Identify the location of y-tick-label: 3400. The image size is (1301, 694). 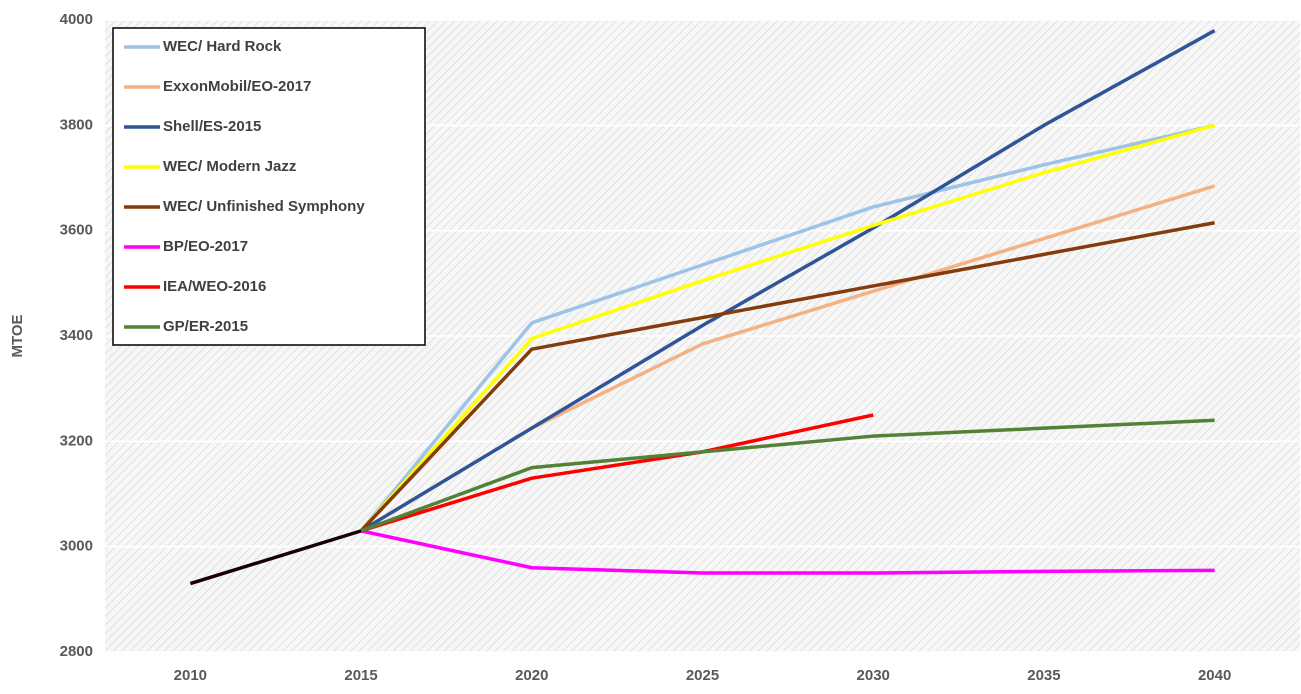
(76, 335).